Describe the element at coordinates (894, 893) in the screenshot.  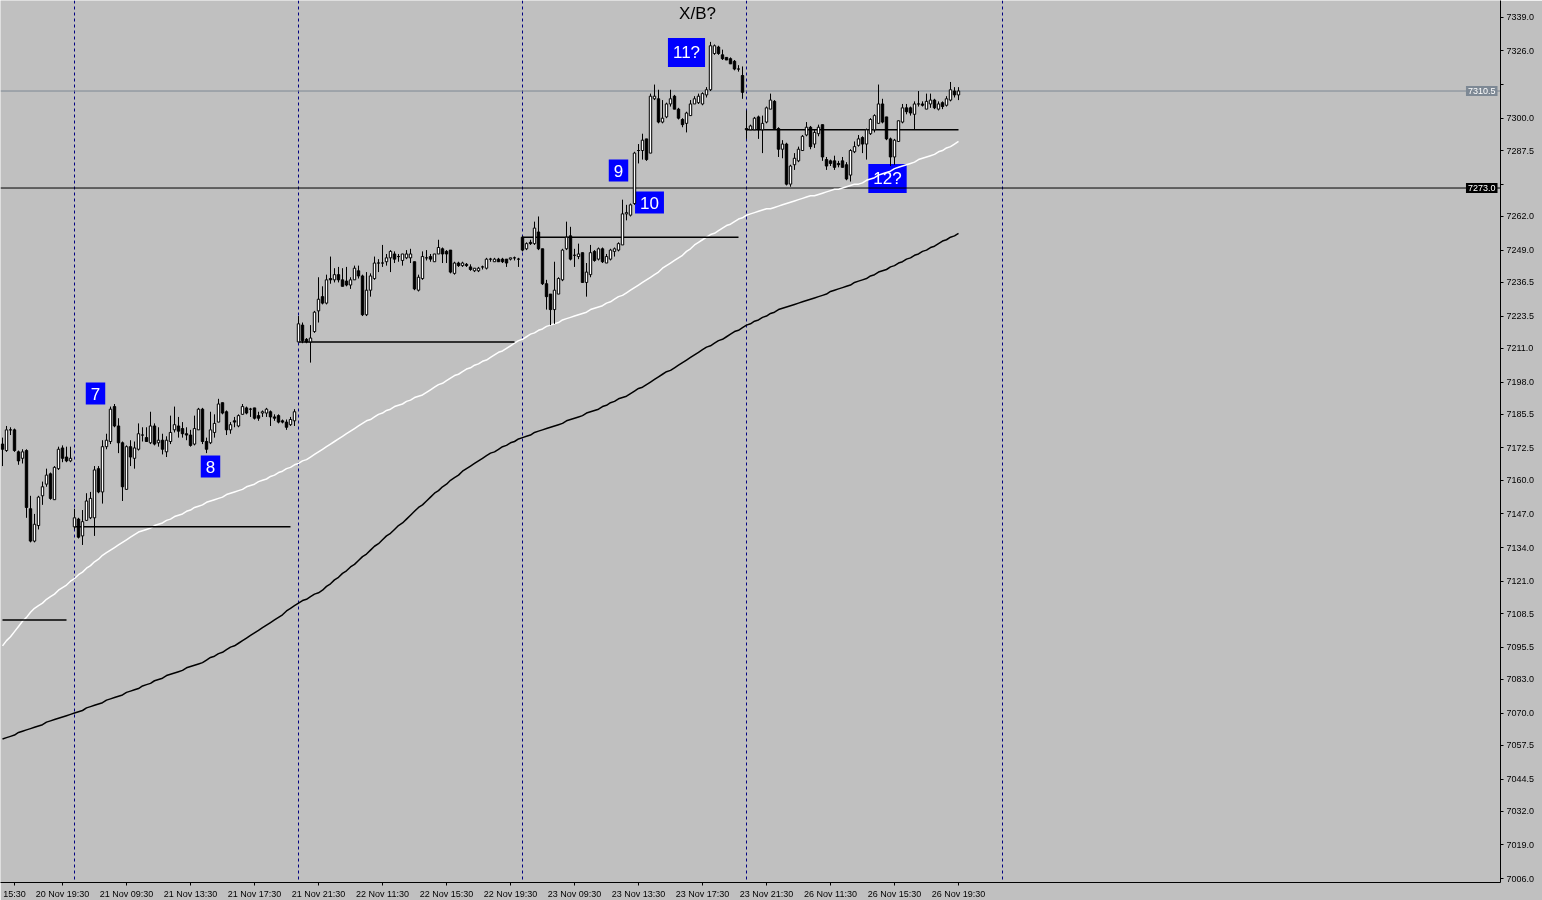
I see `x-tick-label: 26 Nov 15:30` at that location.